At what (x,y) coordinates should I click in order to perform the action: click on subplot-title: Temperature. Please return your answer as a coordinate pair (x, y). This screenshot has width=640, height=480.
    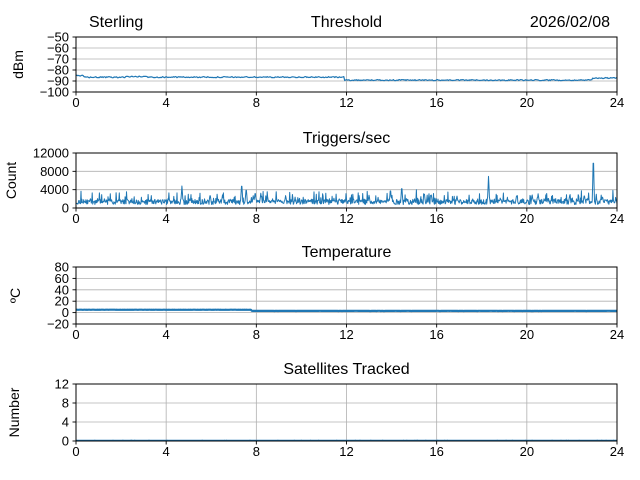
    Looking at the image, I should click on (347, 252).